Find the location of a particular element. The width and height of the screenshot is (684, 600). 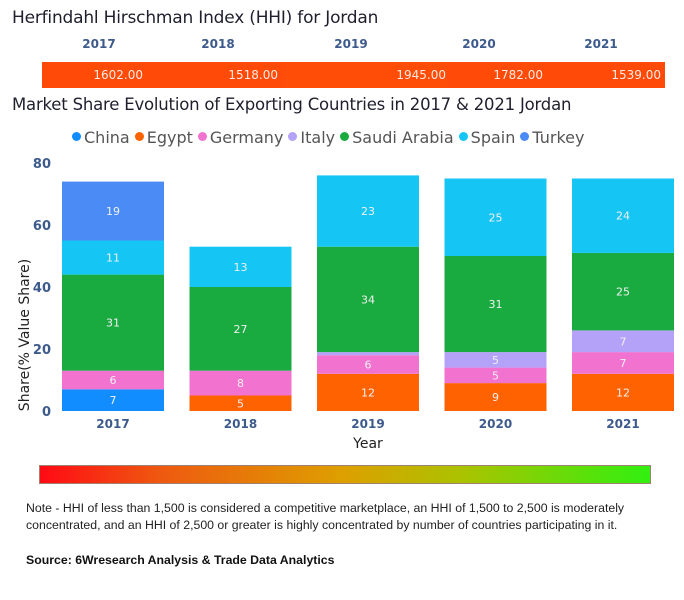

legend-label: Saudi Arabia is located at coordinates (403, 137).